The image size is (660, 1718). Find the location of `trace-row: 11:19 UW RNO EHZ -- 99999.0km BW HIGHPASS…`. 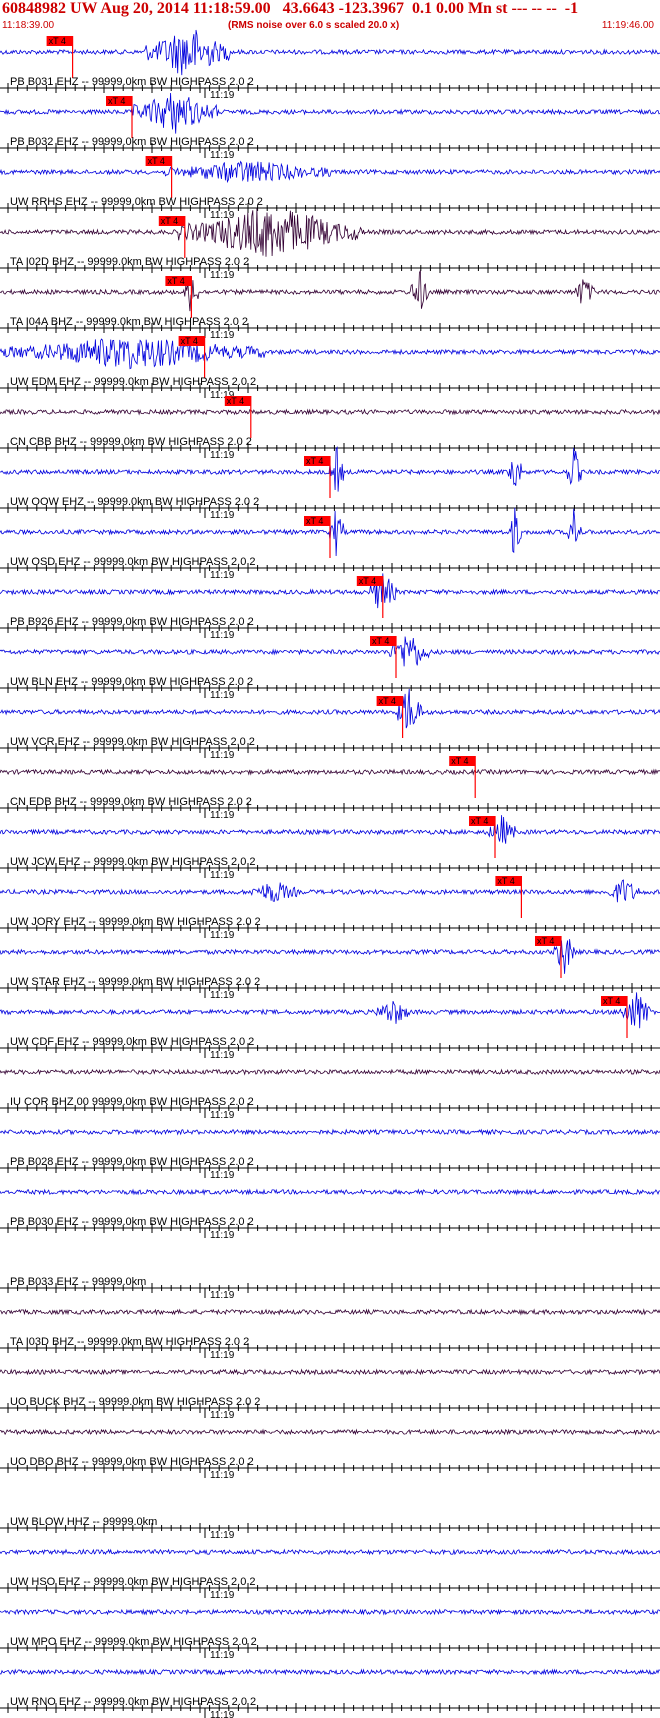

trace-row: 11:19 UW RNO EHZ -- 99999.0km BW HIGHPASS… is located at coordinates (330, 1693).